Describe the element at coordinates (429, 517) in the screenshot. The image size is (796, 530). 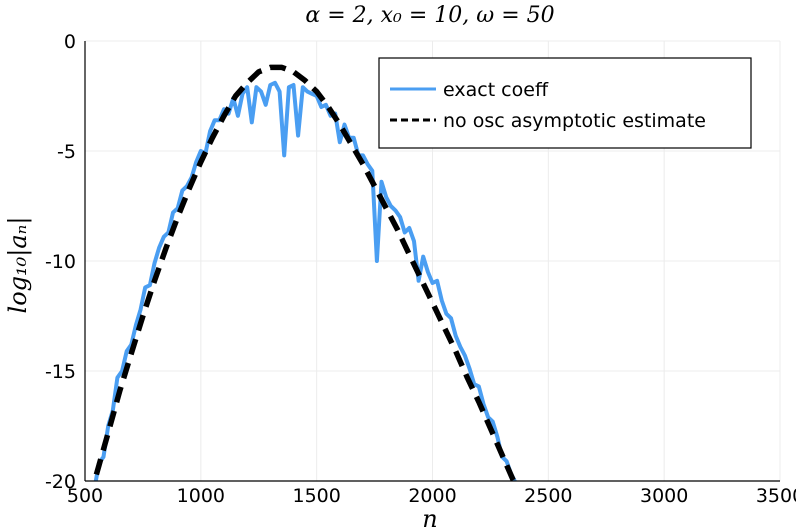
I see `x-axis-title: n` at that location.